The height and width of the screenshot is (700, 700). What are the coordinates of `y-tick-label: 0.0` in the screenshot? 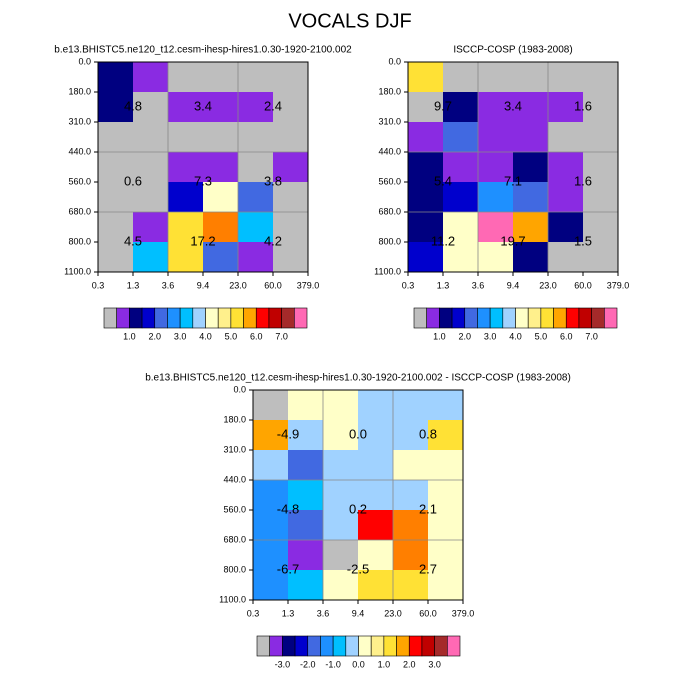 It's located at (394, 61).